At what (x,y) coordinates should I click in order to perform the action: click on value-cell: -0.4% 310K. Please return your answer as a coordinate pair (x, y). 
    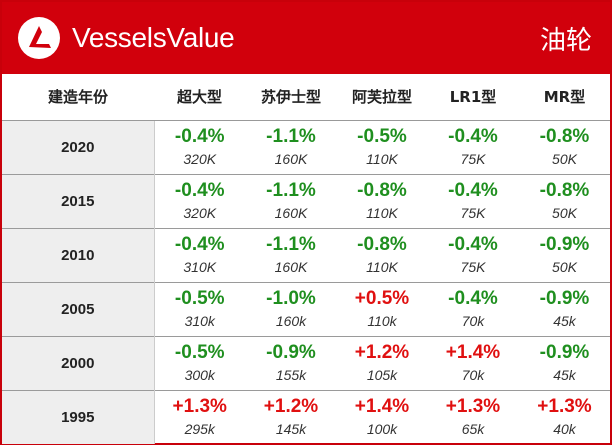
    Looking at the image, I should click on (199, 254).